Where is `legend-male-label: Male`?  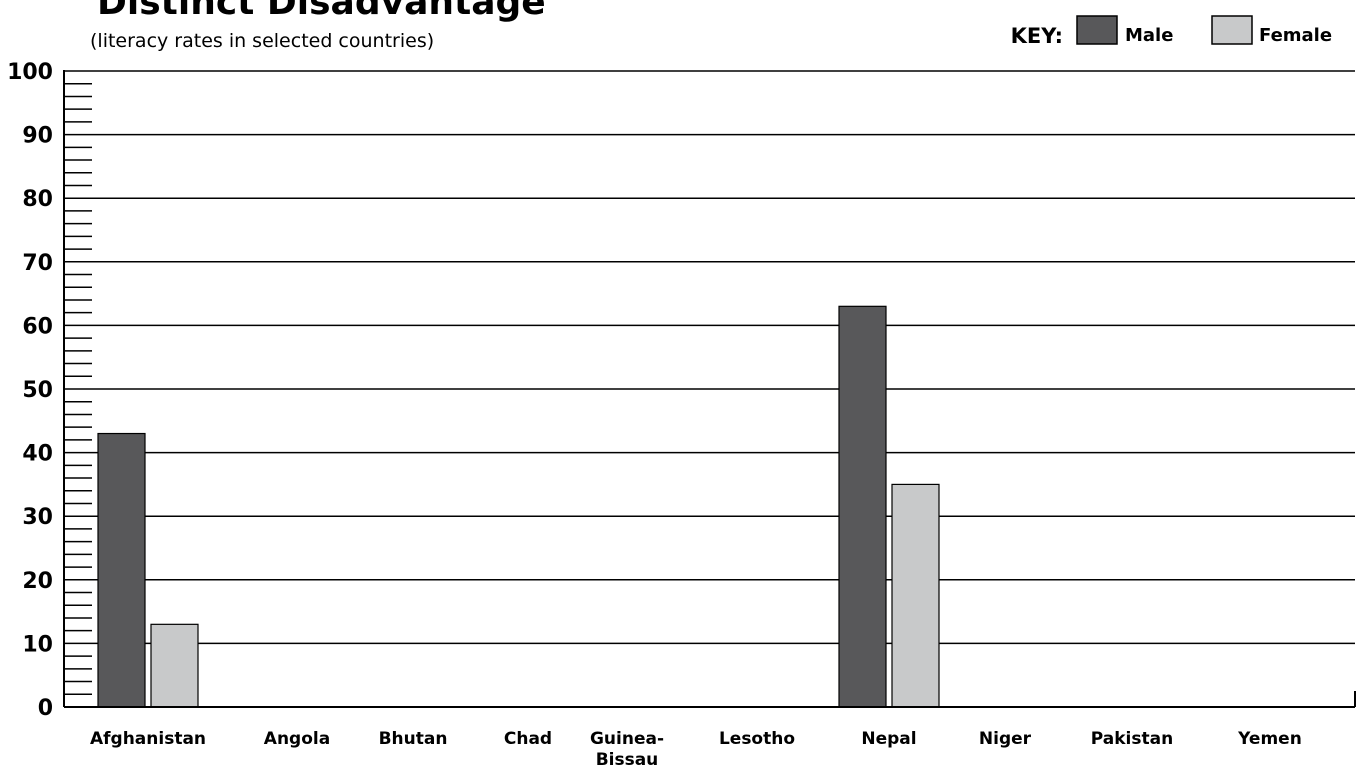 legend-male-label: Male is located at coordinates (1149, 35).